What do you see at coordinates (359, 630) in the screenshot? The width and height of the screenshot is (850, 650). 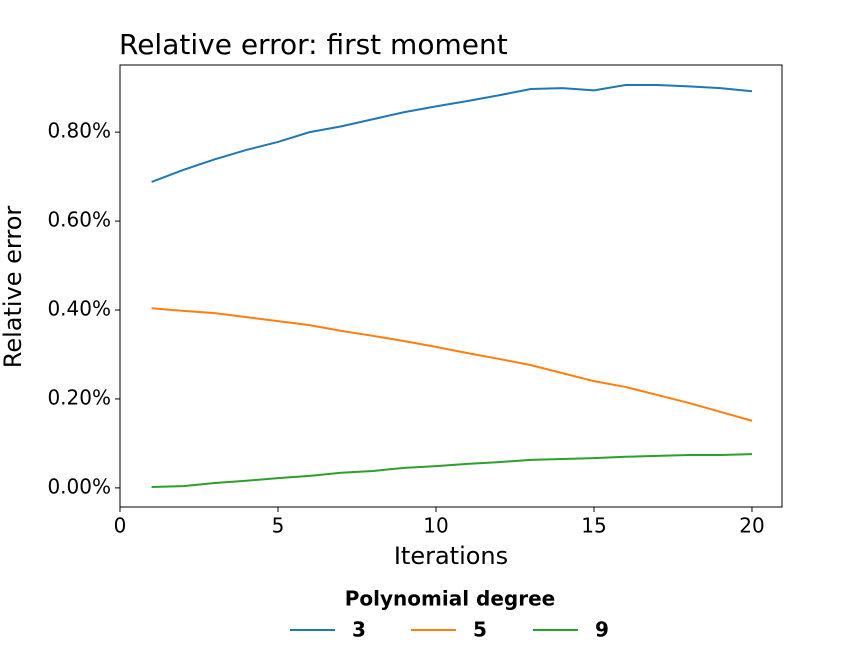 I see `legend-label: 3` at bounding box center [359, 630].